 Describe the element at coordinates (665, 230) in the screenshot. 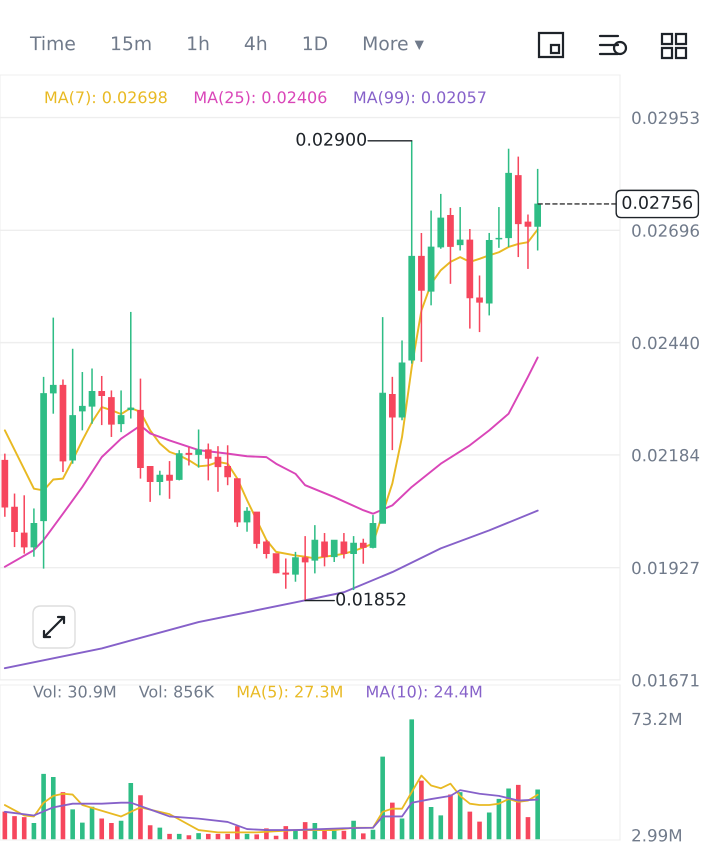

I see `y-tick-label: 0.02696` at that location.